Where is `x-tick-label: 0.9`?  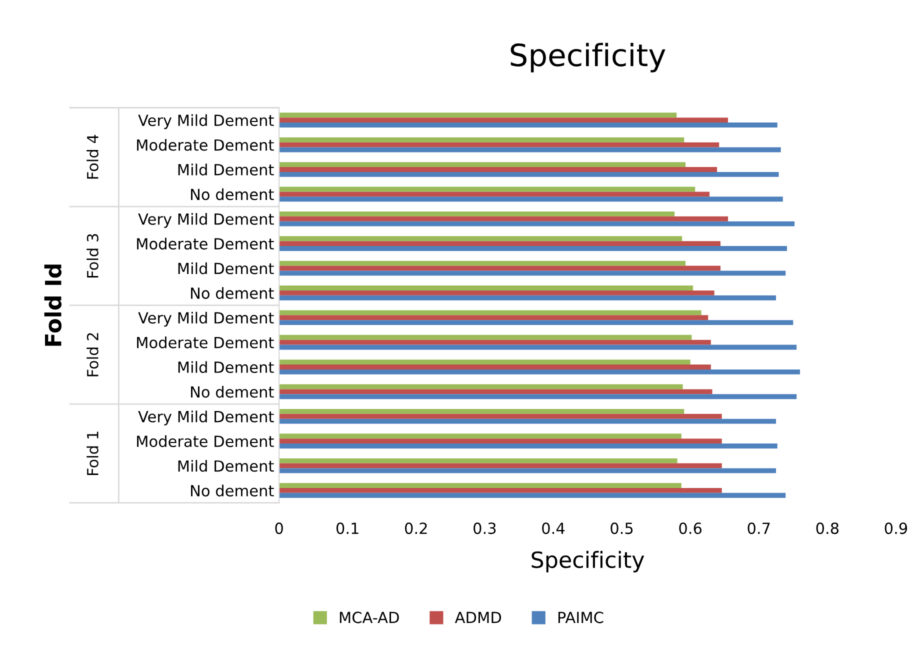
x-tick-label: 0.9 is located at coordinates (896, 528).